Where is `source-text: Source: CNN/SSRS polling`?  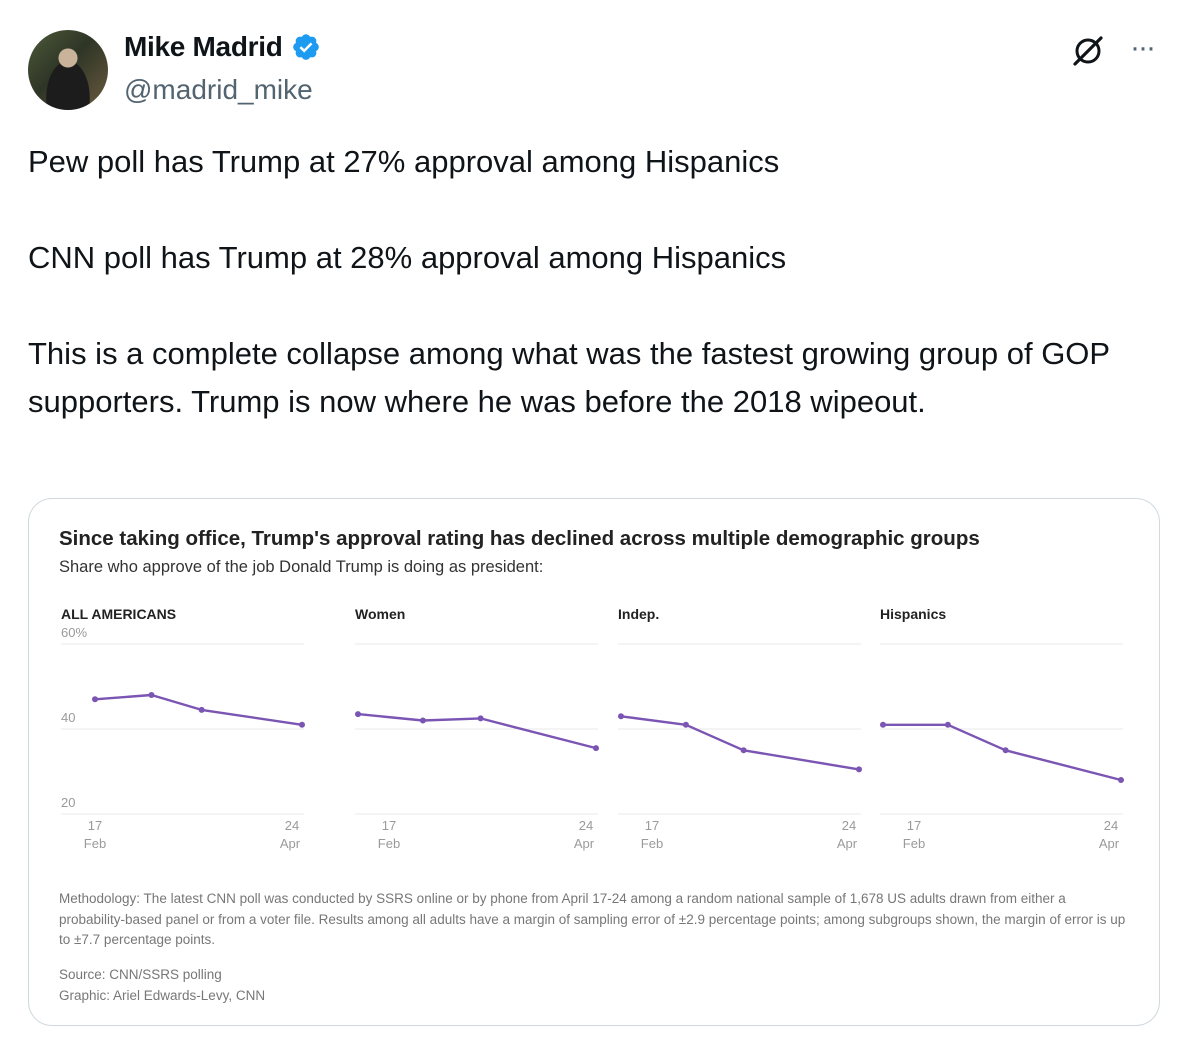
source-text: Source: CNN/SSRS polling is located at coordinates (140, 974).